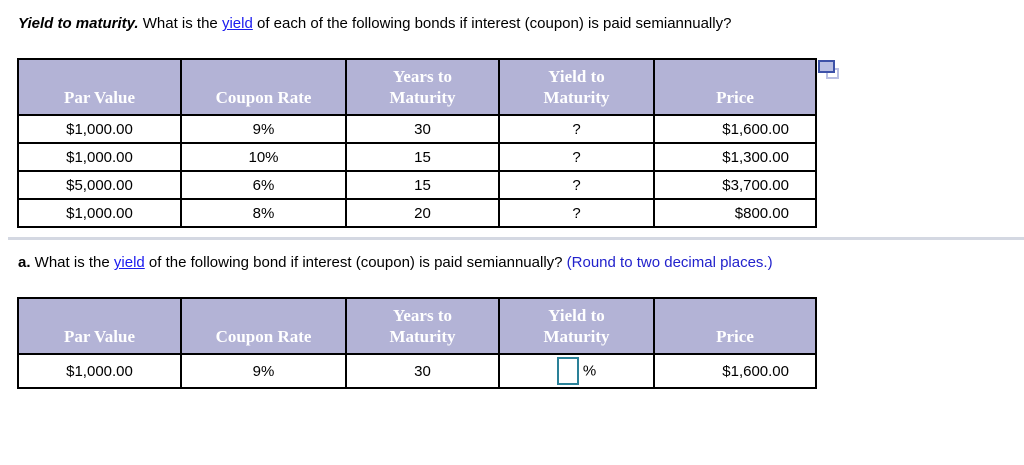  I want to click on pop-out-table-icon, so click(829, 70).